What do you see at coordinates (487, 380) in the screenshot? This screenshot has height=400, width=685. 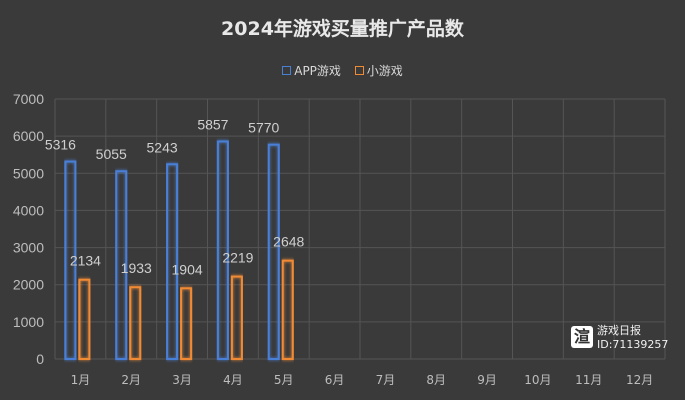 I see `x-tick-label: 9月` at bounding box center [487, 380].